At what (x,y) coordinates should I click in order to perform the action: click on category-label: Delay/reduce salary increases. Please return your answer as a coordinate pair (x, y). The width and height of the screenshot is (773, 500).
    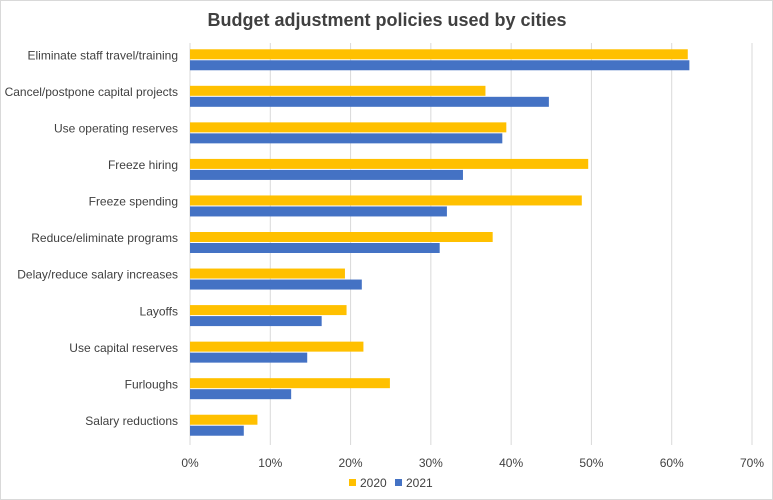
    Looking at the image, I should click on (97, 275).